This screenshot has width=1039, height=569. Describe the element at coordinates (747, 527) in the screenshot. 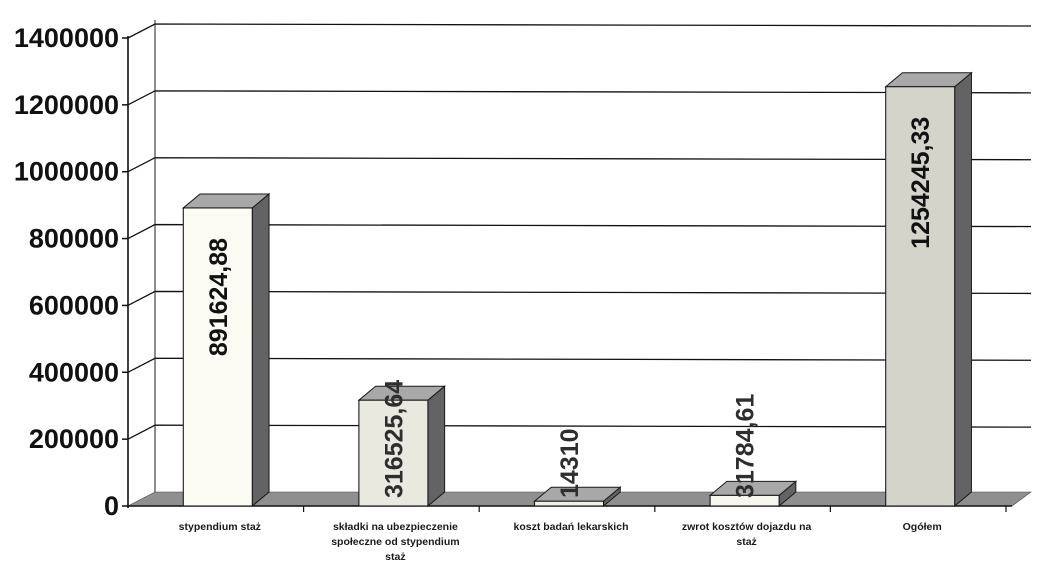

I see `x-tick-label-line: zwrot kosztów dojazdu na` at that location.